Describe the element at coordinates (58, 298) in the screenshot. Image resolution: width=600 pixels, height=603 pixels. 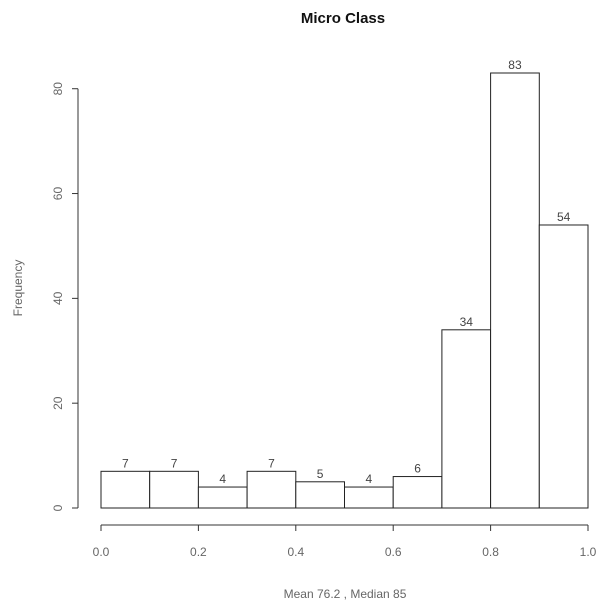
I see `y-tick-label: 40` at that location.